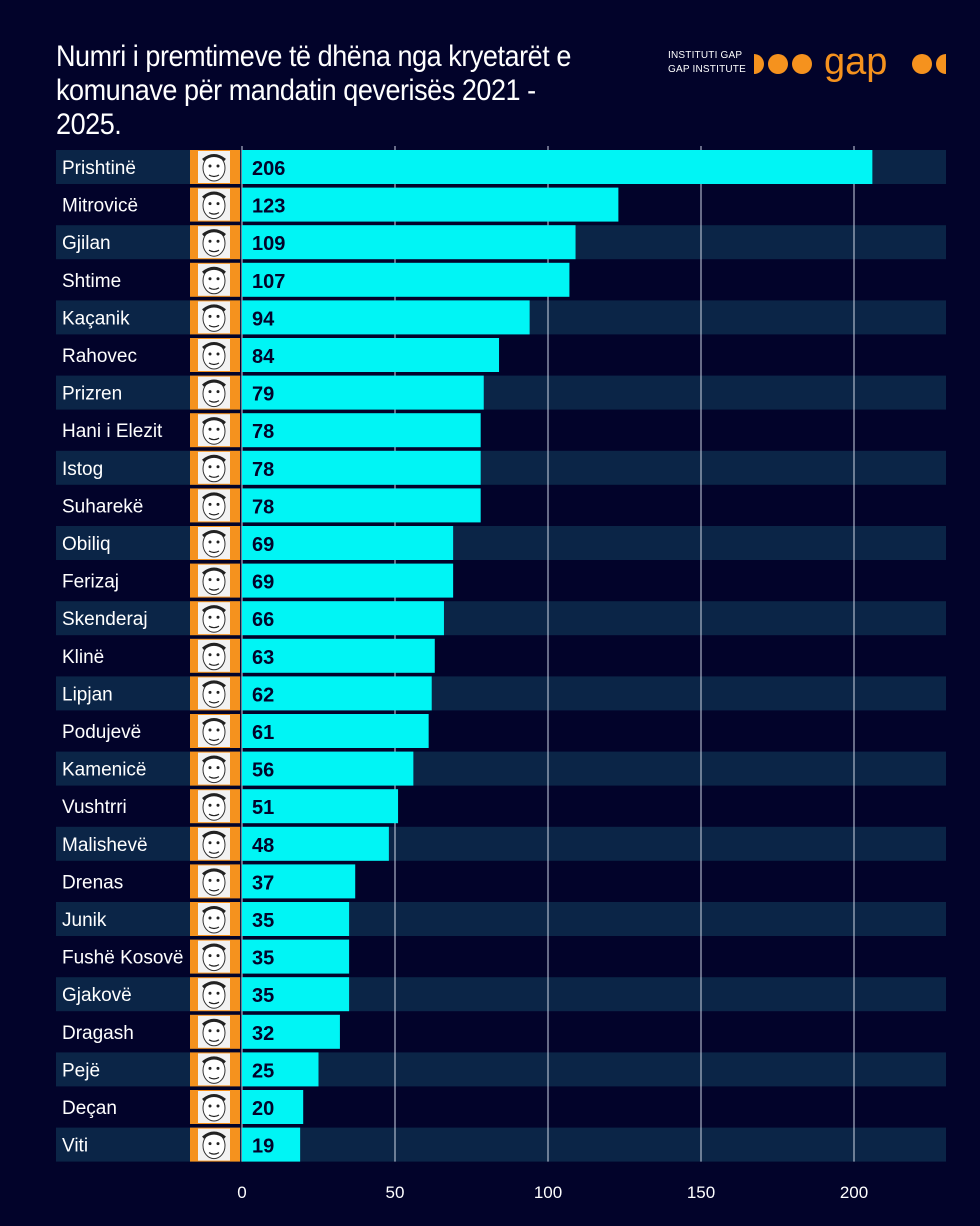  Describe the element at coordinates (268, 244) in the screenshot. I see `data-label: 109` at that location.